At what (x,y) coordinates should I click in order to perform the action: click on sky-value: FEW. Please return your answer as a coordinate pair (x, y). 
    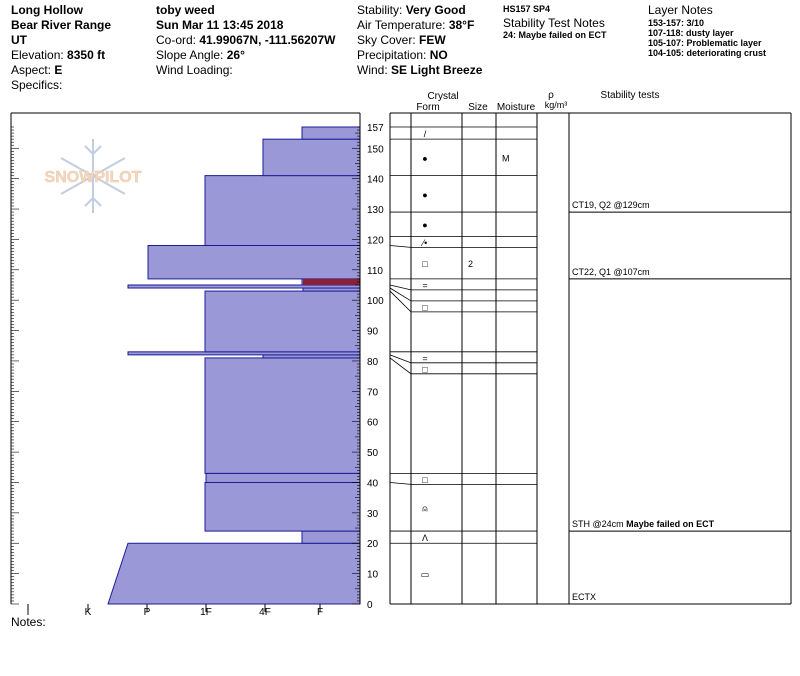
    Looking at the image, I should click on (432, 40).